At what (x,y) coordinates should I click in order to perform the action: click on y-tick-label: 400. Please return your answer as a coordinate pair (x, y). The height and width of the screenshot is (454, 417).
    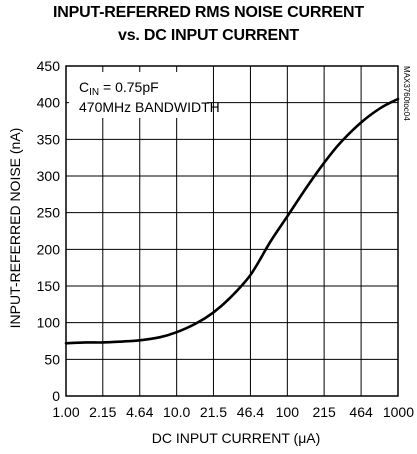
    Looking at the image, I should click on (49, 103).